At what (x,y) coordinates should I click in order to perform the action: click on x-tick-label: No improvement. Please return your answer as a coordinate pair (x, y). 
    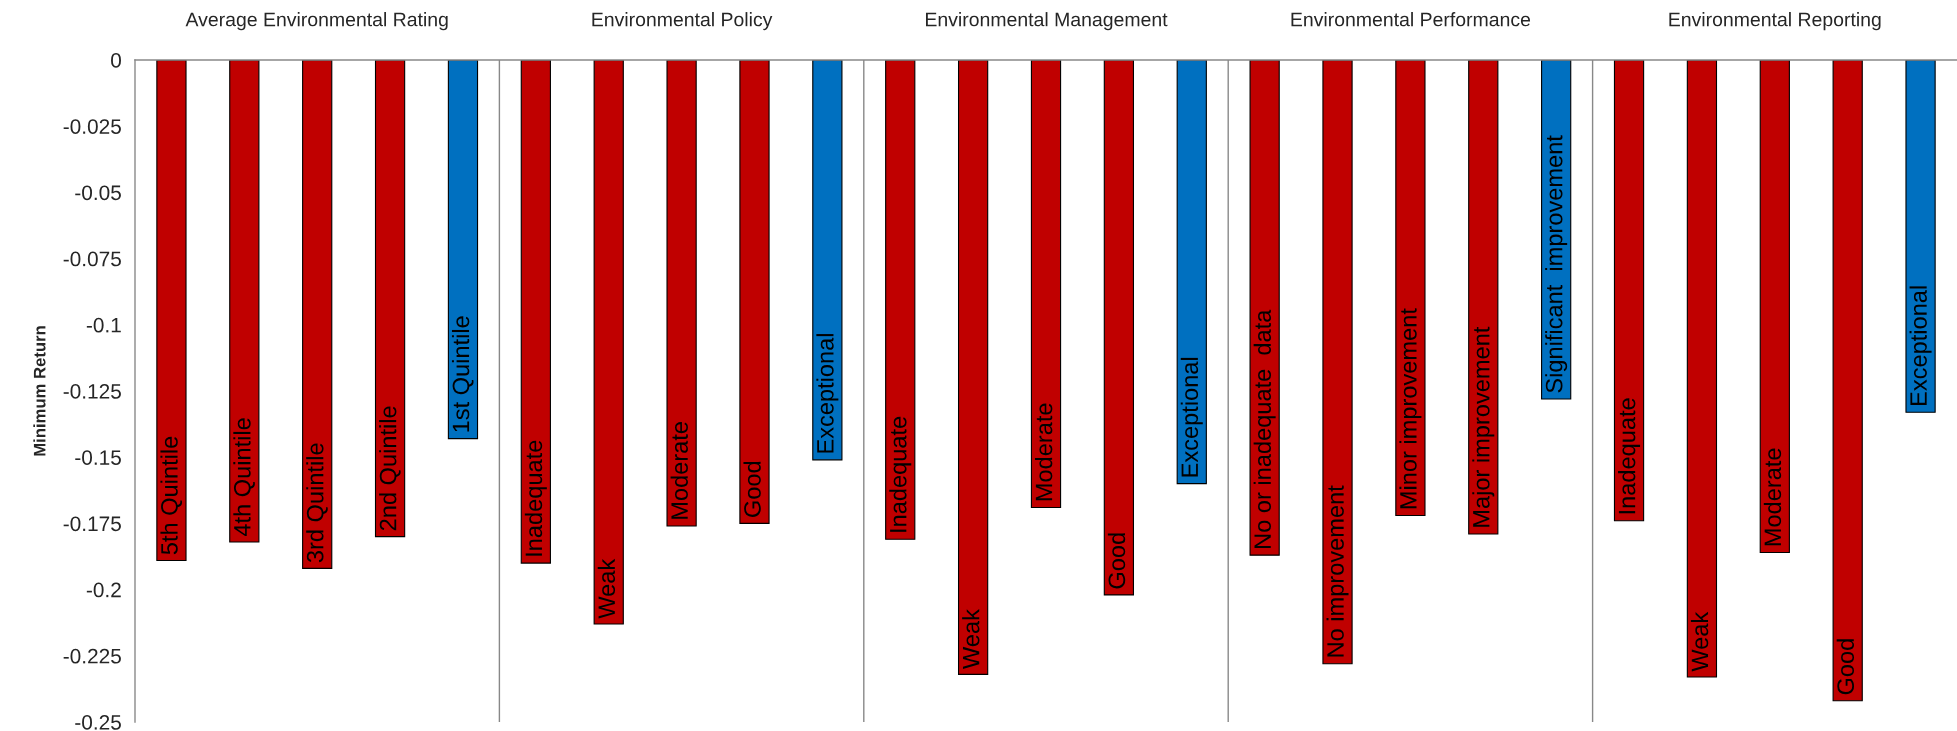
    Looking at the image, I should click on (1337, 571).